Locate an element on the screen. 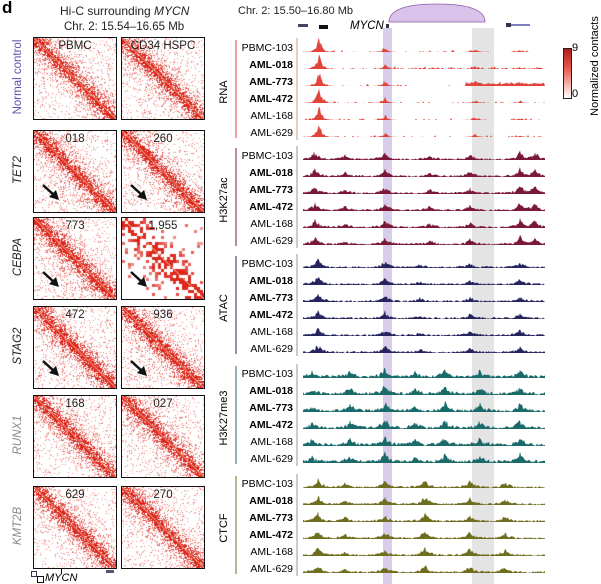 This screenshot has width=601, height=584. hic-heatmap: 027 is located at coordinates (163, 436).